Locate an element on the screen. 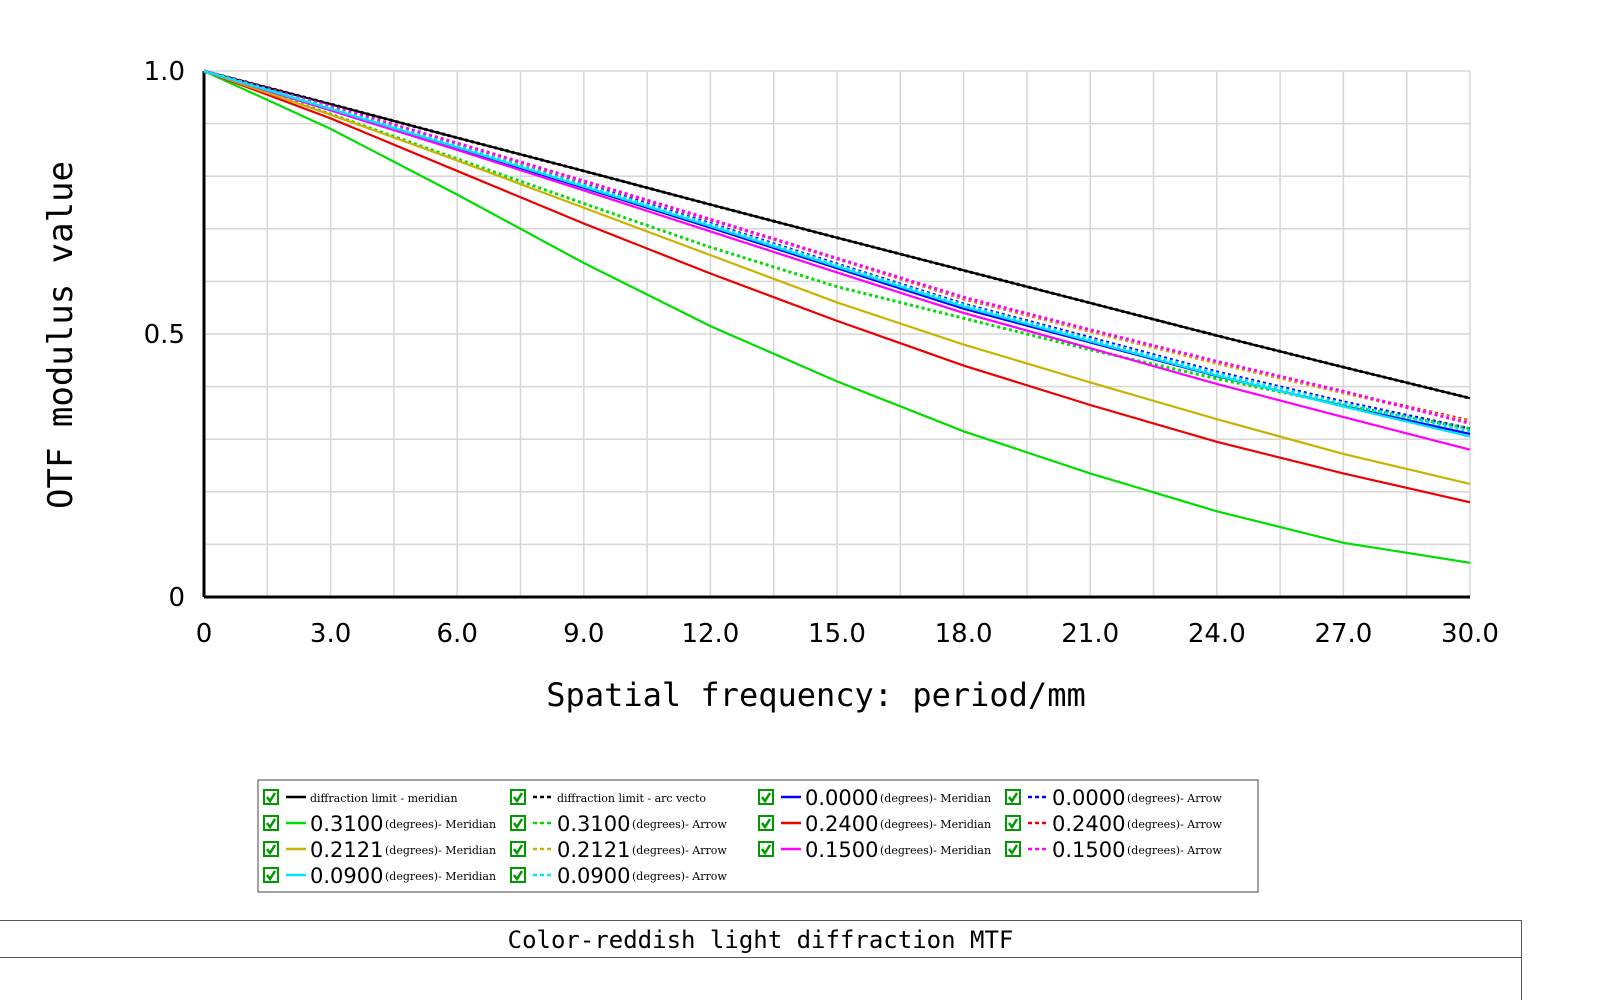 The image size is (1600, 1000). legend-item: 0.1500 (degrees)- Meridian is located at coordinates (874, 850).